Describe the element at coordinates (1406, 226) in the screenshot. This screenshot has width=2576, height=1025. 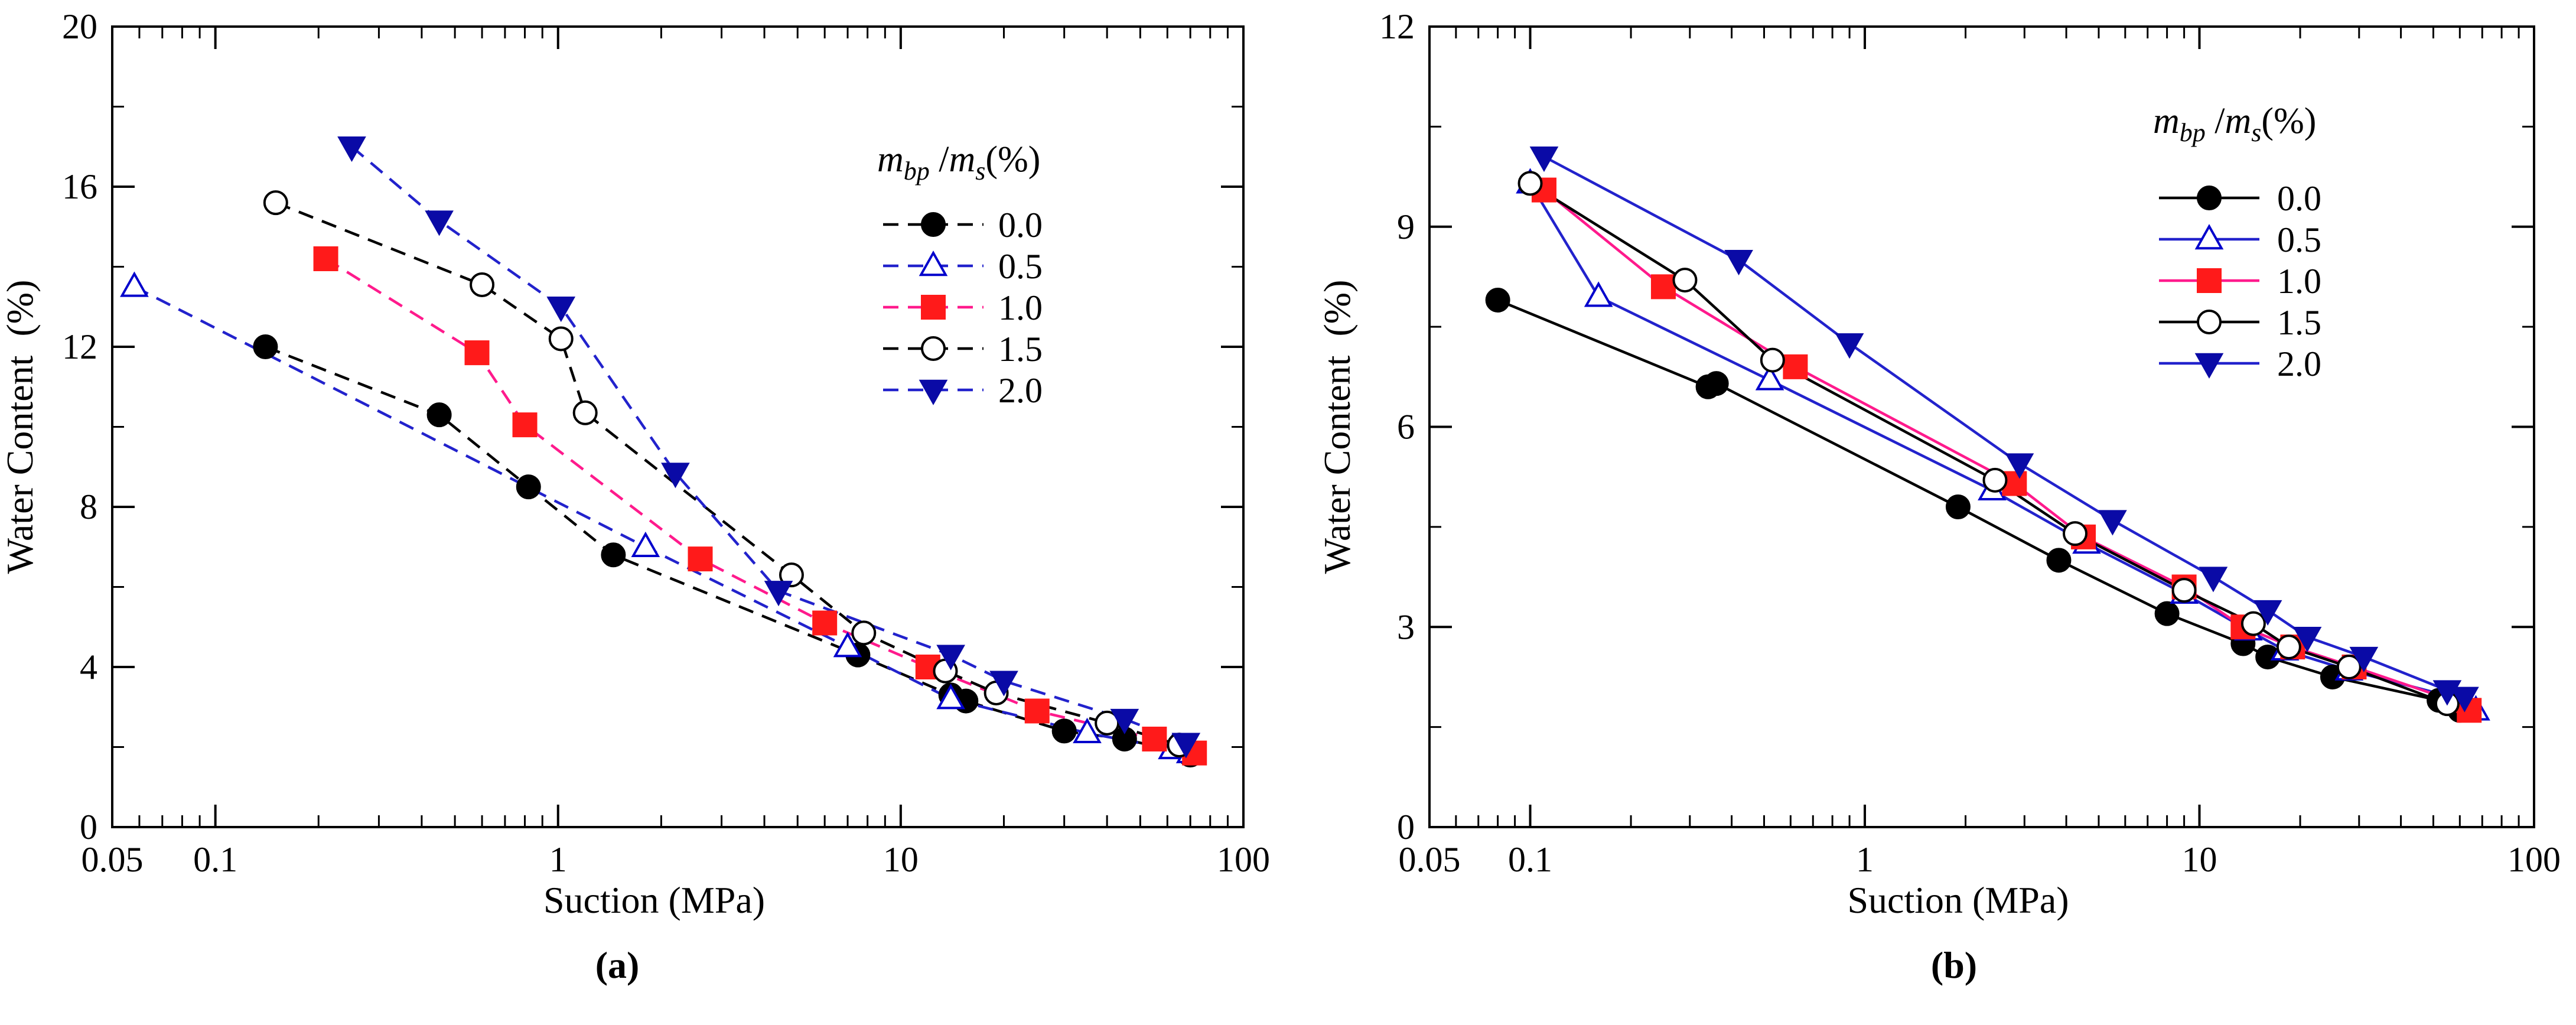
I see `y-tick-label: 9` at that location.